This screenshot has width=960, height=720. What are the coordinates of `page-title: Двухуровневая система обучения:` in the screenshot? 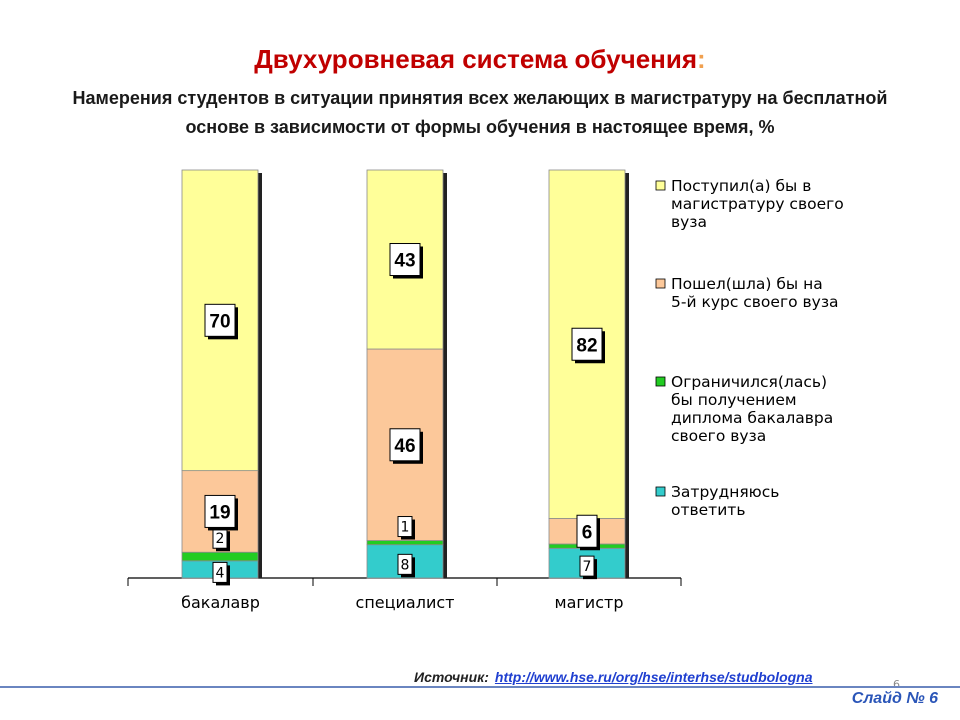 It's located at (480, 59).